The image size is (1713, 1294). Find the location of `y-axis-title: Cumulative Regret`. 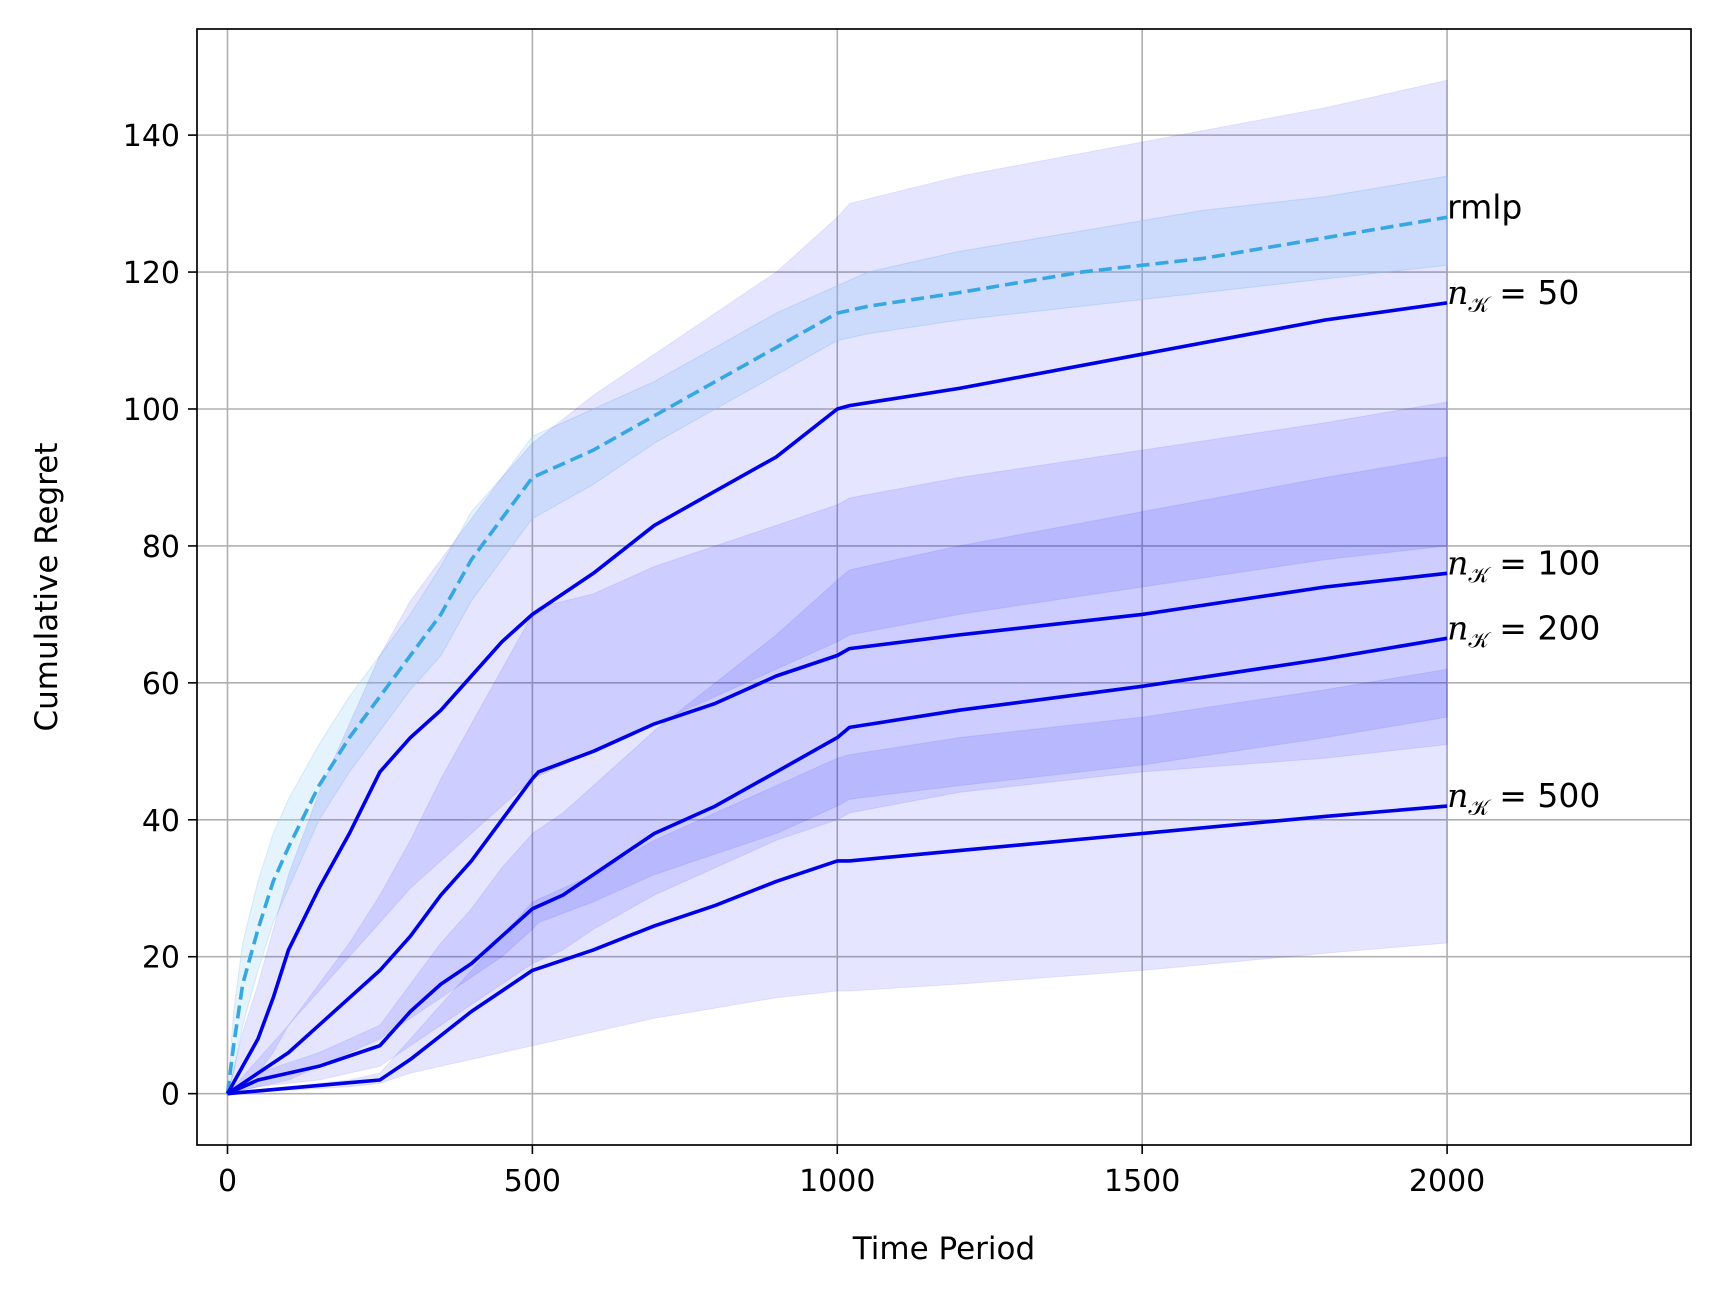

y-axis-title: Cumulative Regret is located at coordinates (47, 587).